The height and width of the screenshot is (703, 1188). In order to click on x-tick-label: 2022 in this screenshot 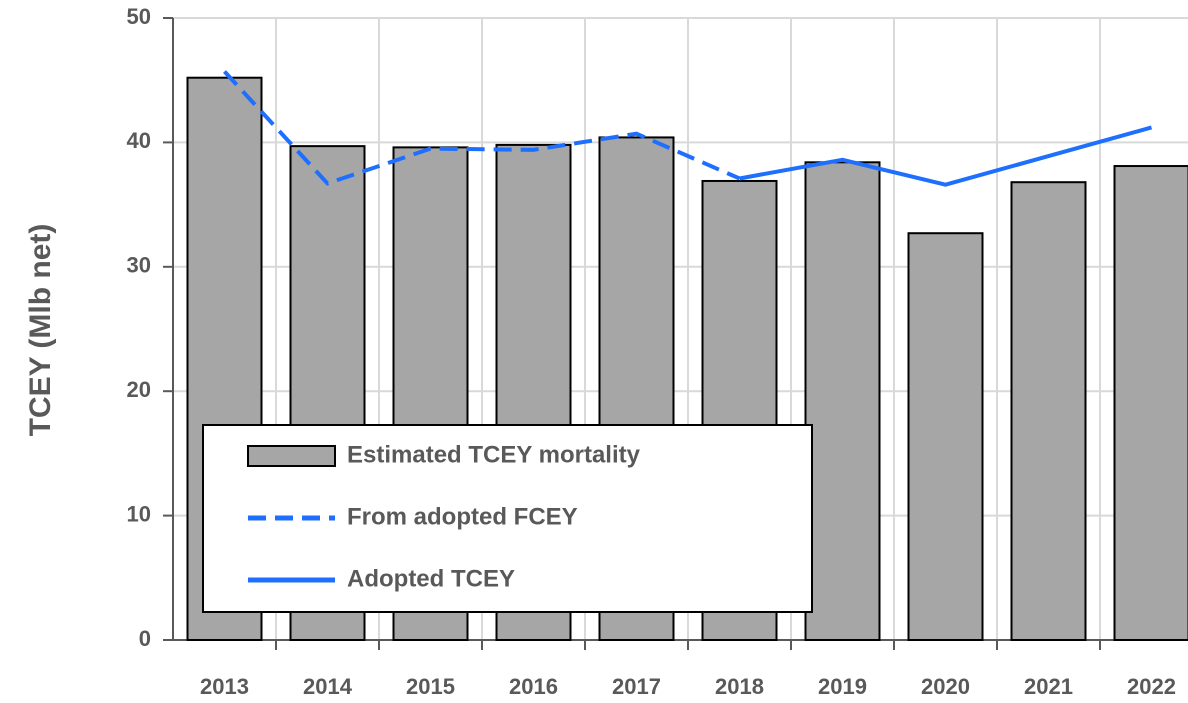, I will do `click(1151, 686)`.